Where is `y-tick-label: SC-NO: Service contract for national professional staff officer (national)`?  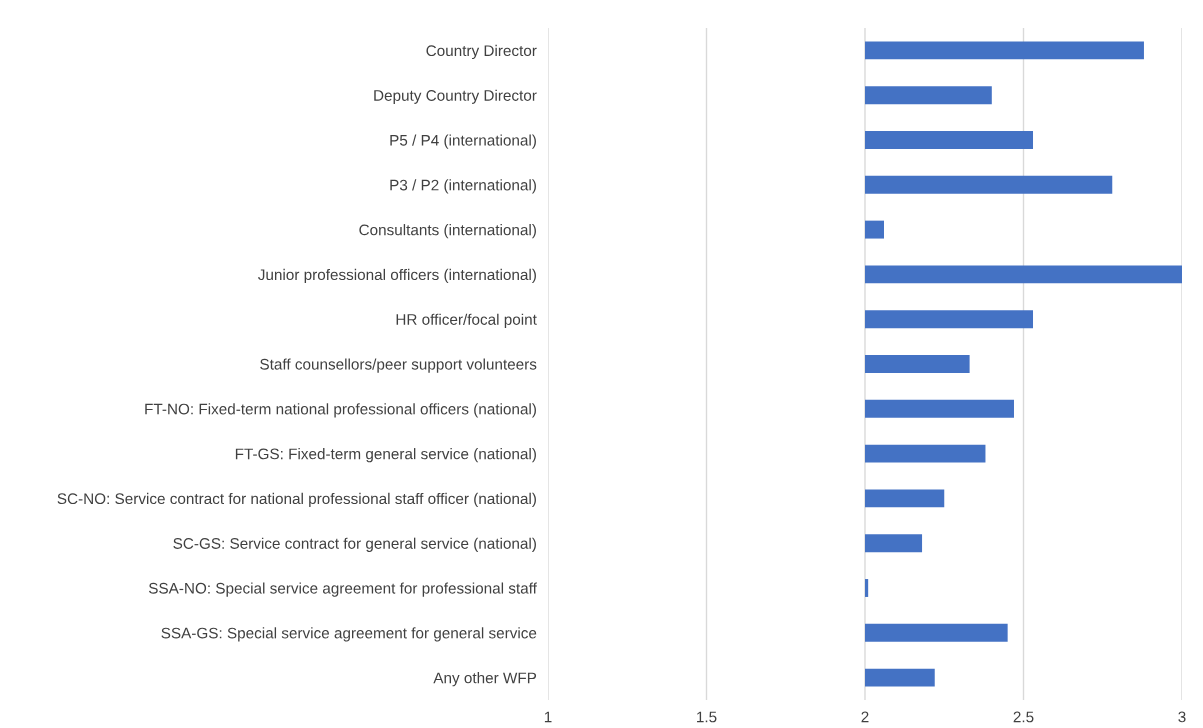 y-tick-label: SC-NO: Service contract for national professional staff officer (national) is located at coordinates (296, 500).